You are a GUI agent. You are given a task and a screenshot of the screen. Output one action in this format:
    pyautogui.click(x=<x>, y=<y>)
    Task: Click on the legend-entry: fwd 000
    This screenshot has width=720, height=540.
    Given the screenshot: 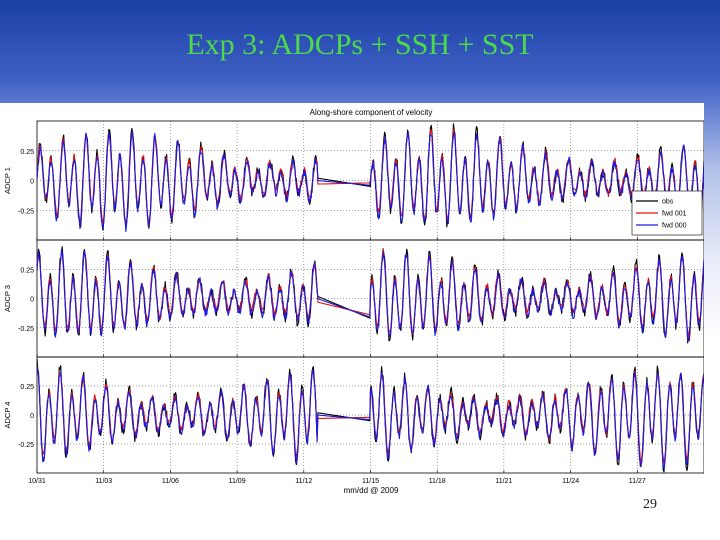 What is the action you would take?
    pyautogui.click(x=674, y=226)
    